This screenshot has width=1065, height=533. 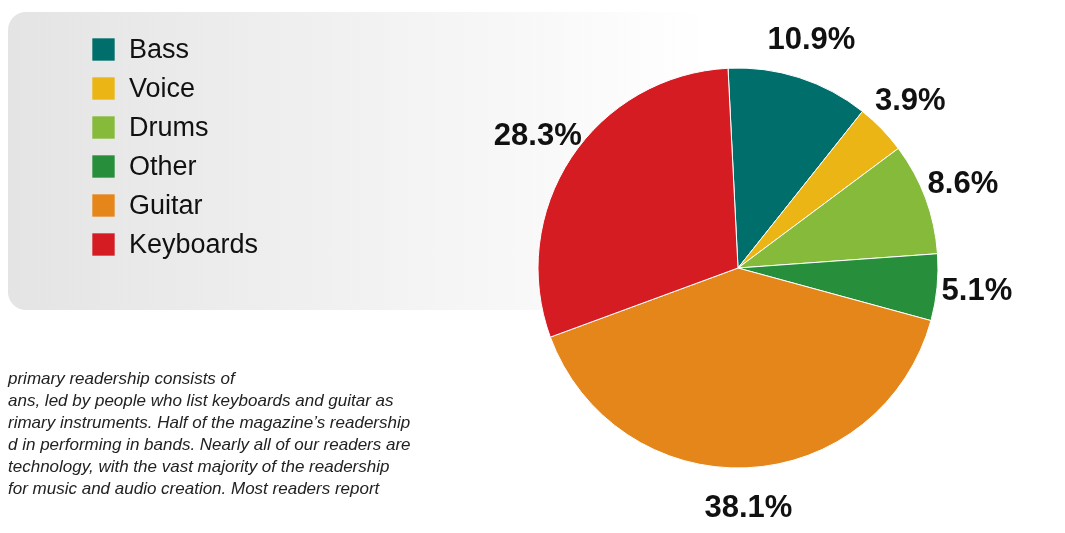 I want to click on text: d in performing in bands. Nearly all of our readers are, so click(x=210, y=445).